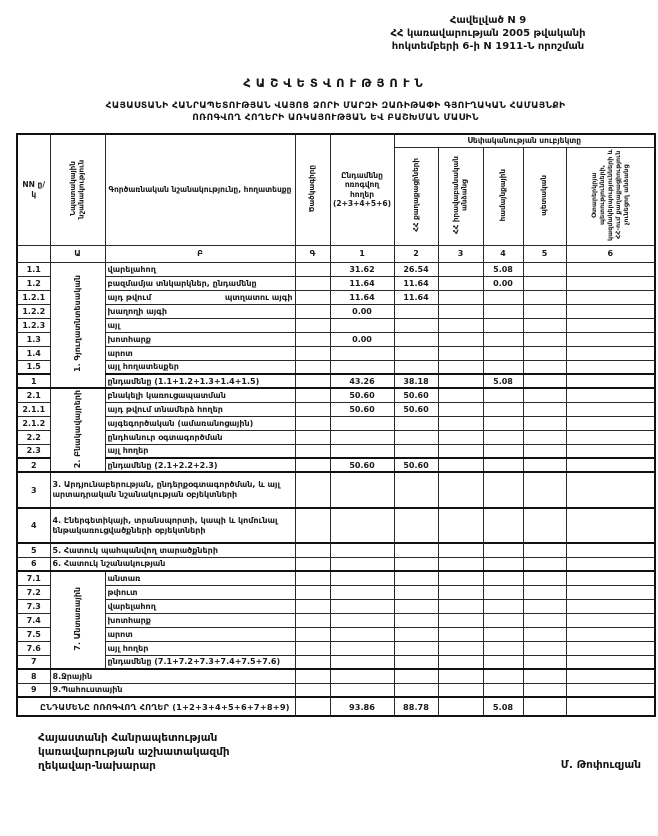  What do you see at coordinates (172, 550) in the screenshot?
I see `cell-label: 5. Հատուկ պահպանվող տարածքների` at bounding box center [172, 550].